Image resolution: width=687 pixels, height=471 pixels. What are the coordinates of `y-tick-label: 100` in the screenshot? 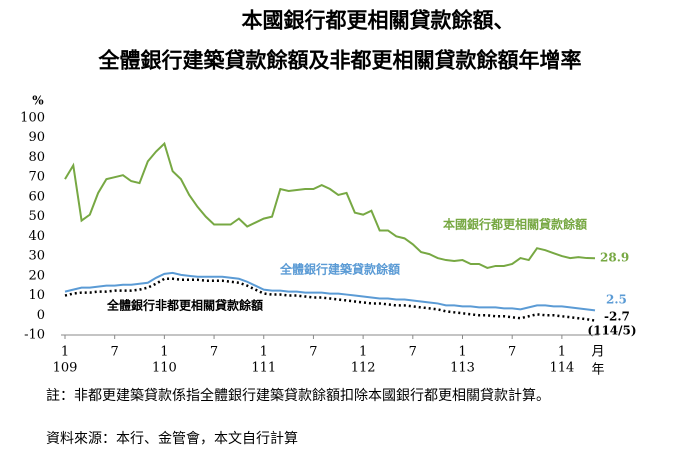 It's located at (32, 118).